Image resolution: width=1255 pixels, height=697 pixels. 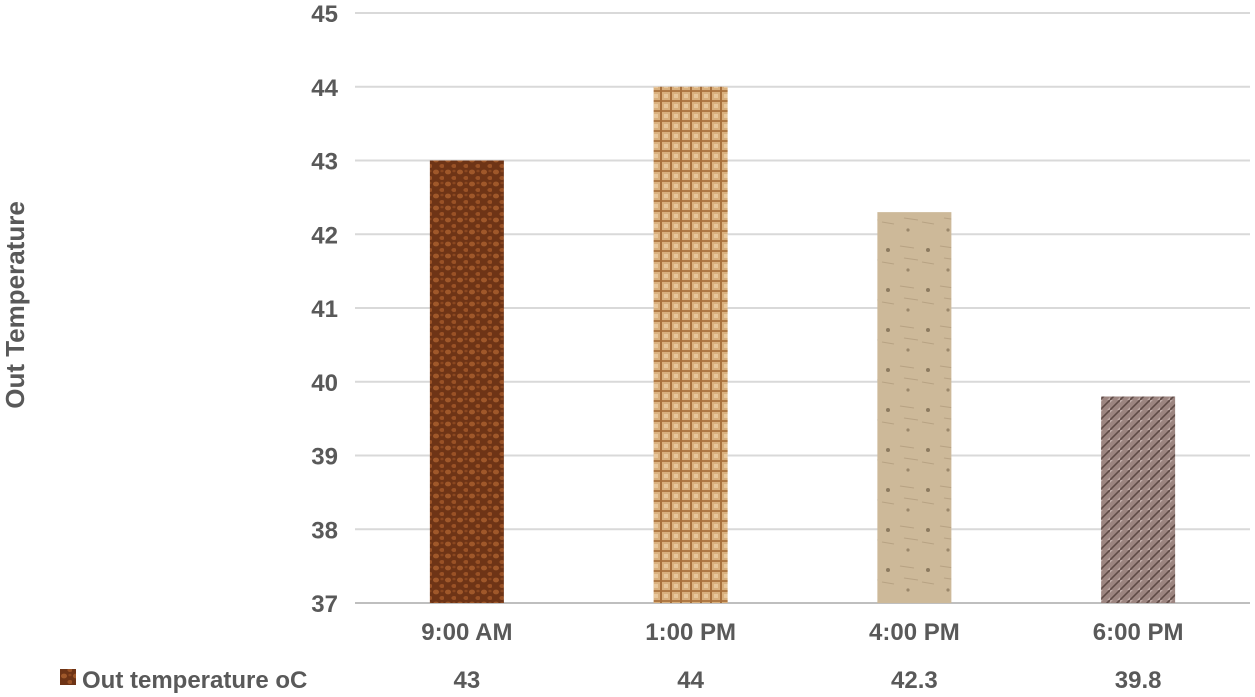 I want to click on x-axis-categories: 9:00 AM 1:00 PM 4:00 PM 6:00 PM, so click(x=802, y=632).